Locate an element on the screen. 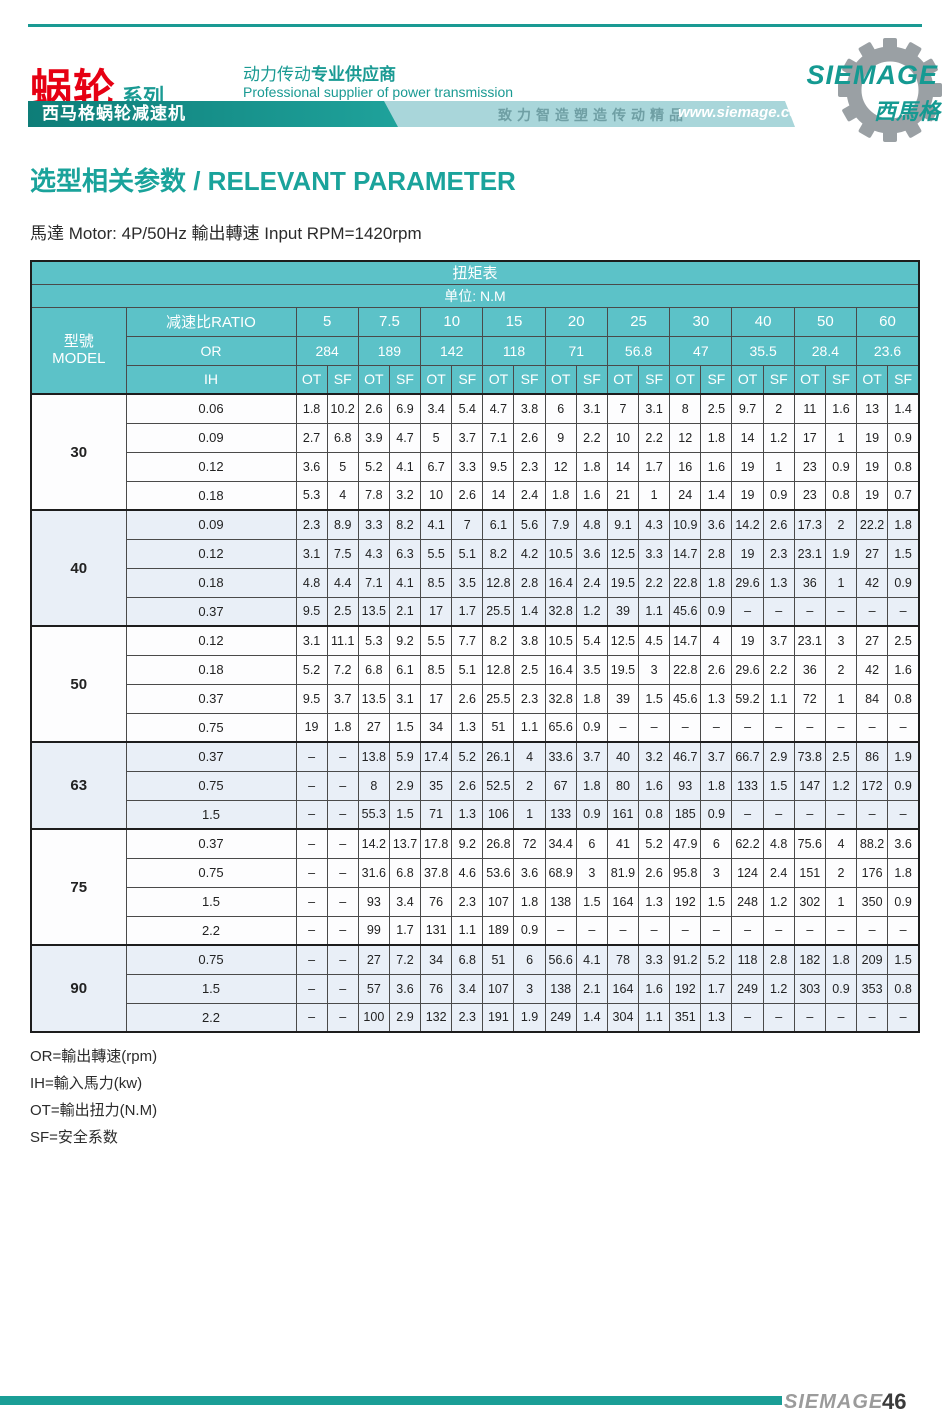 The image size is (950, 1425). ot-value-cell: 8 is located at coordinates (373, 785).